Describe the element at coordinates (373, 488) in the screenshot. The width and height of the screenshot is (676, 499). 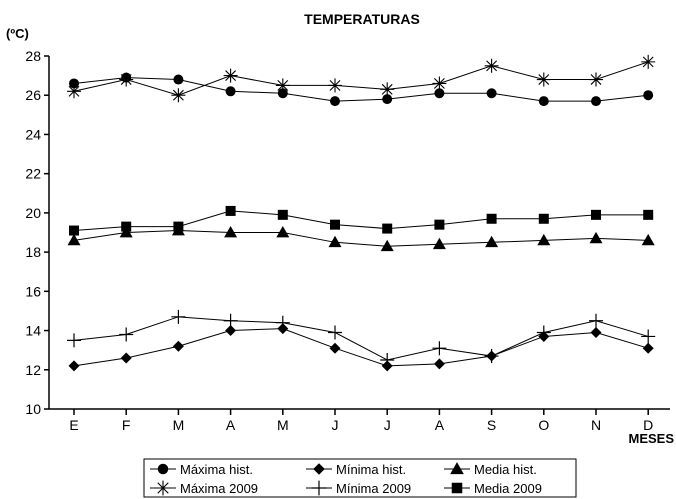
I see `legend-label: Mínima 2009` at that location.